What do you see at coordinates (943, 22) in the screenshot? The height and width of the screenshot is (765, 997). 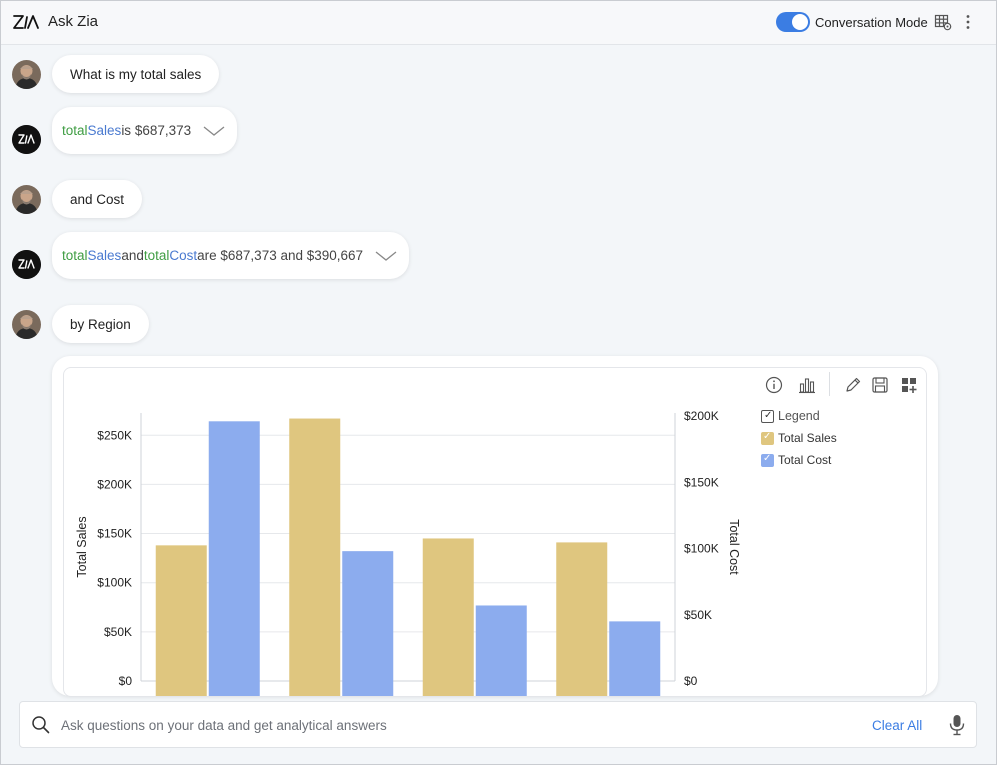 I see `table-settings-icon` at bounding box center [943, 22].